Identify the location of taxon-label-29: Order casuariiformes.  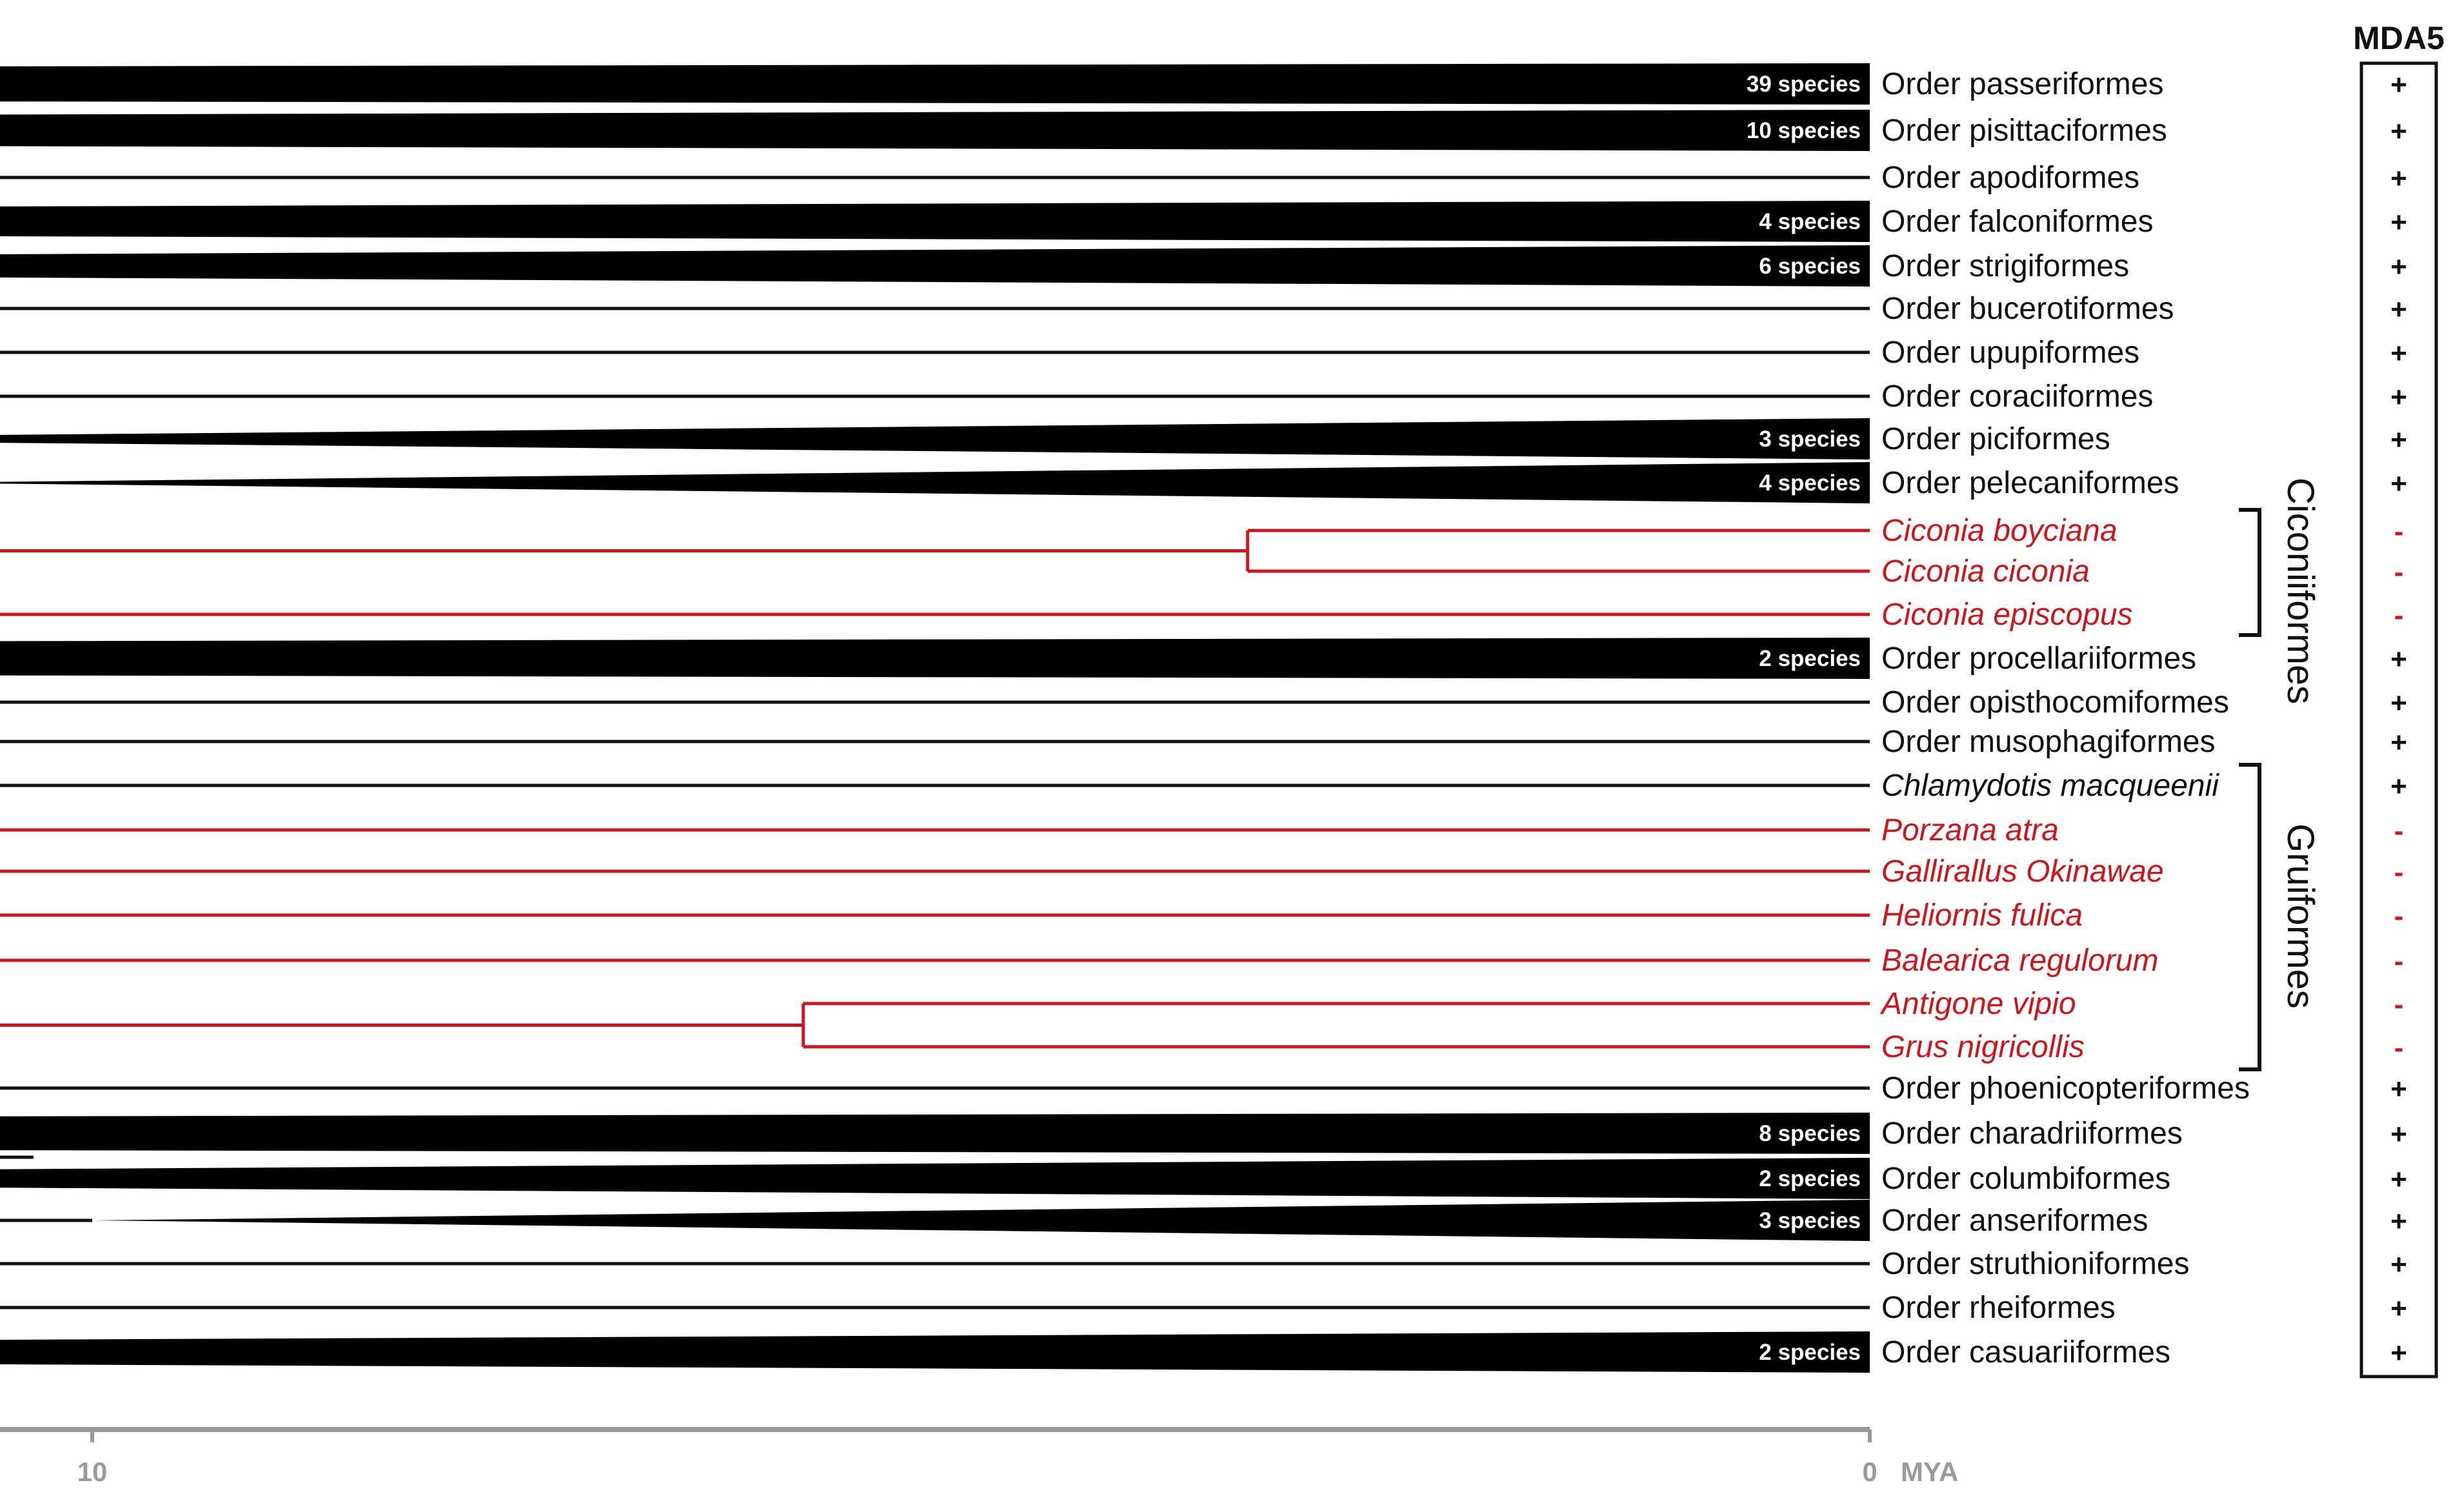
(2026, 1352).